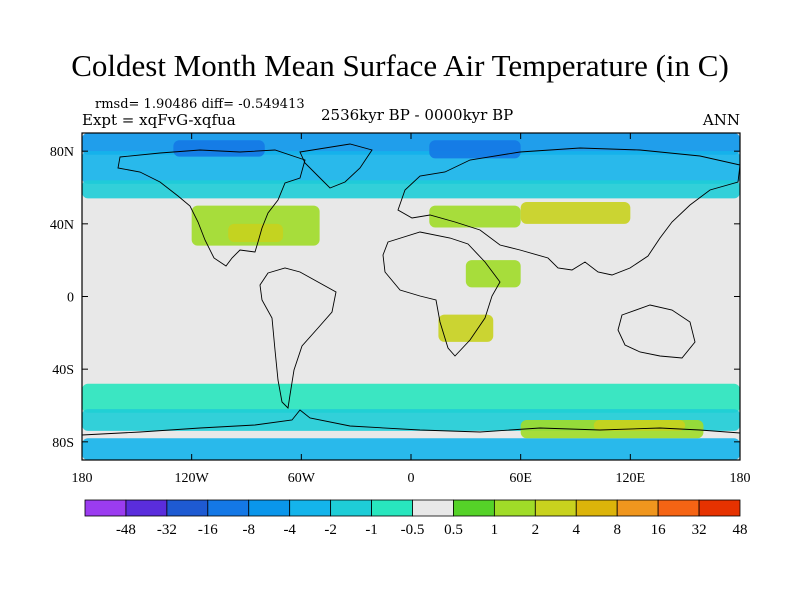 This screenshot has height=600, width=800. Describe the element at coordinates (617, 530) in the screenshot. I see `colorbar-label: 8` at that location.